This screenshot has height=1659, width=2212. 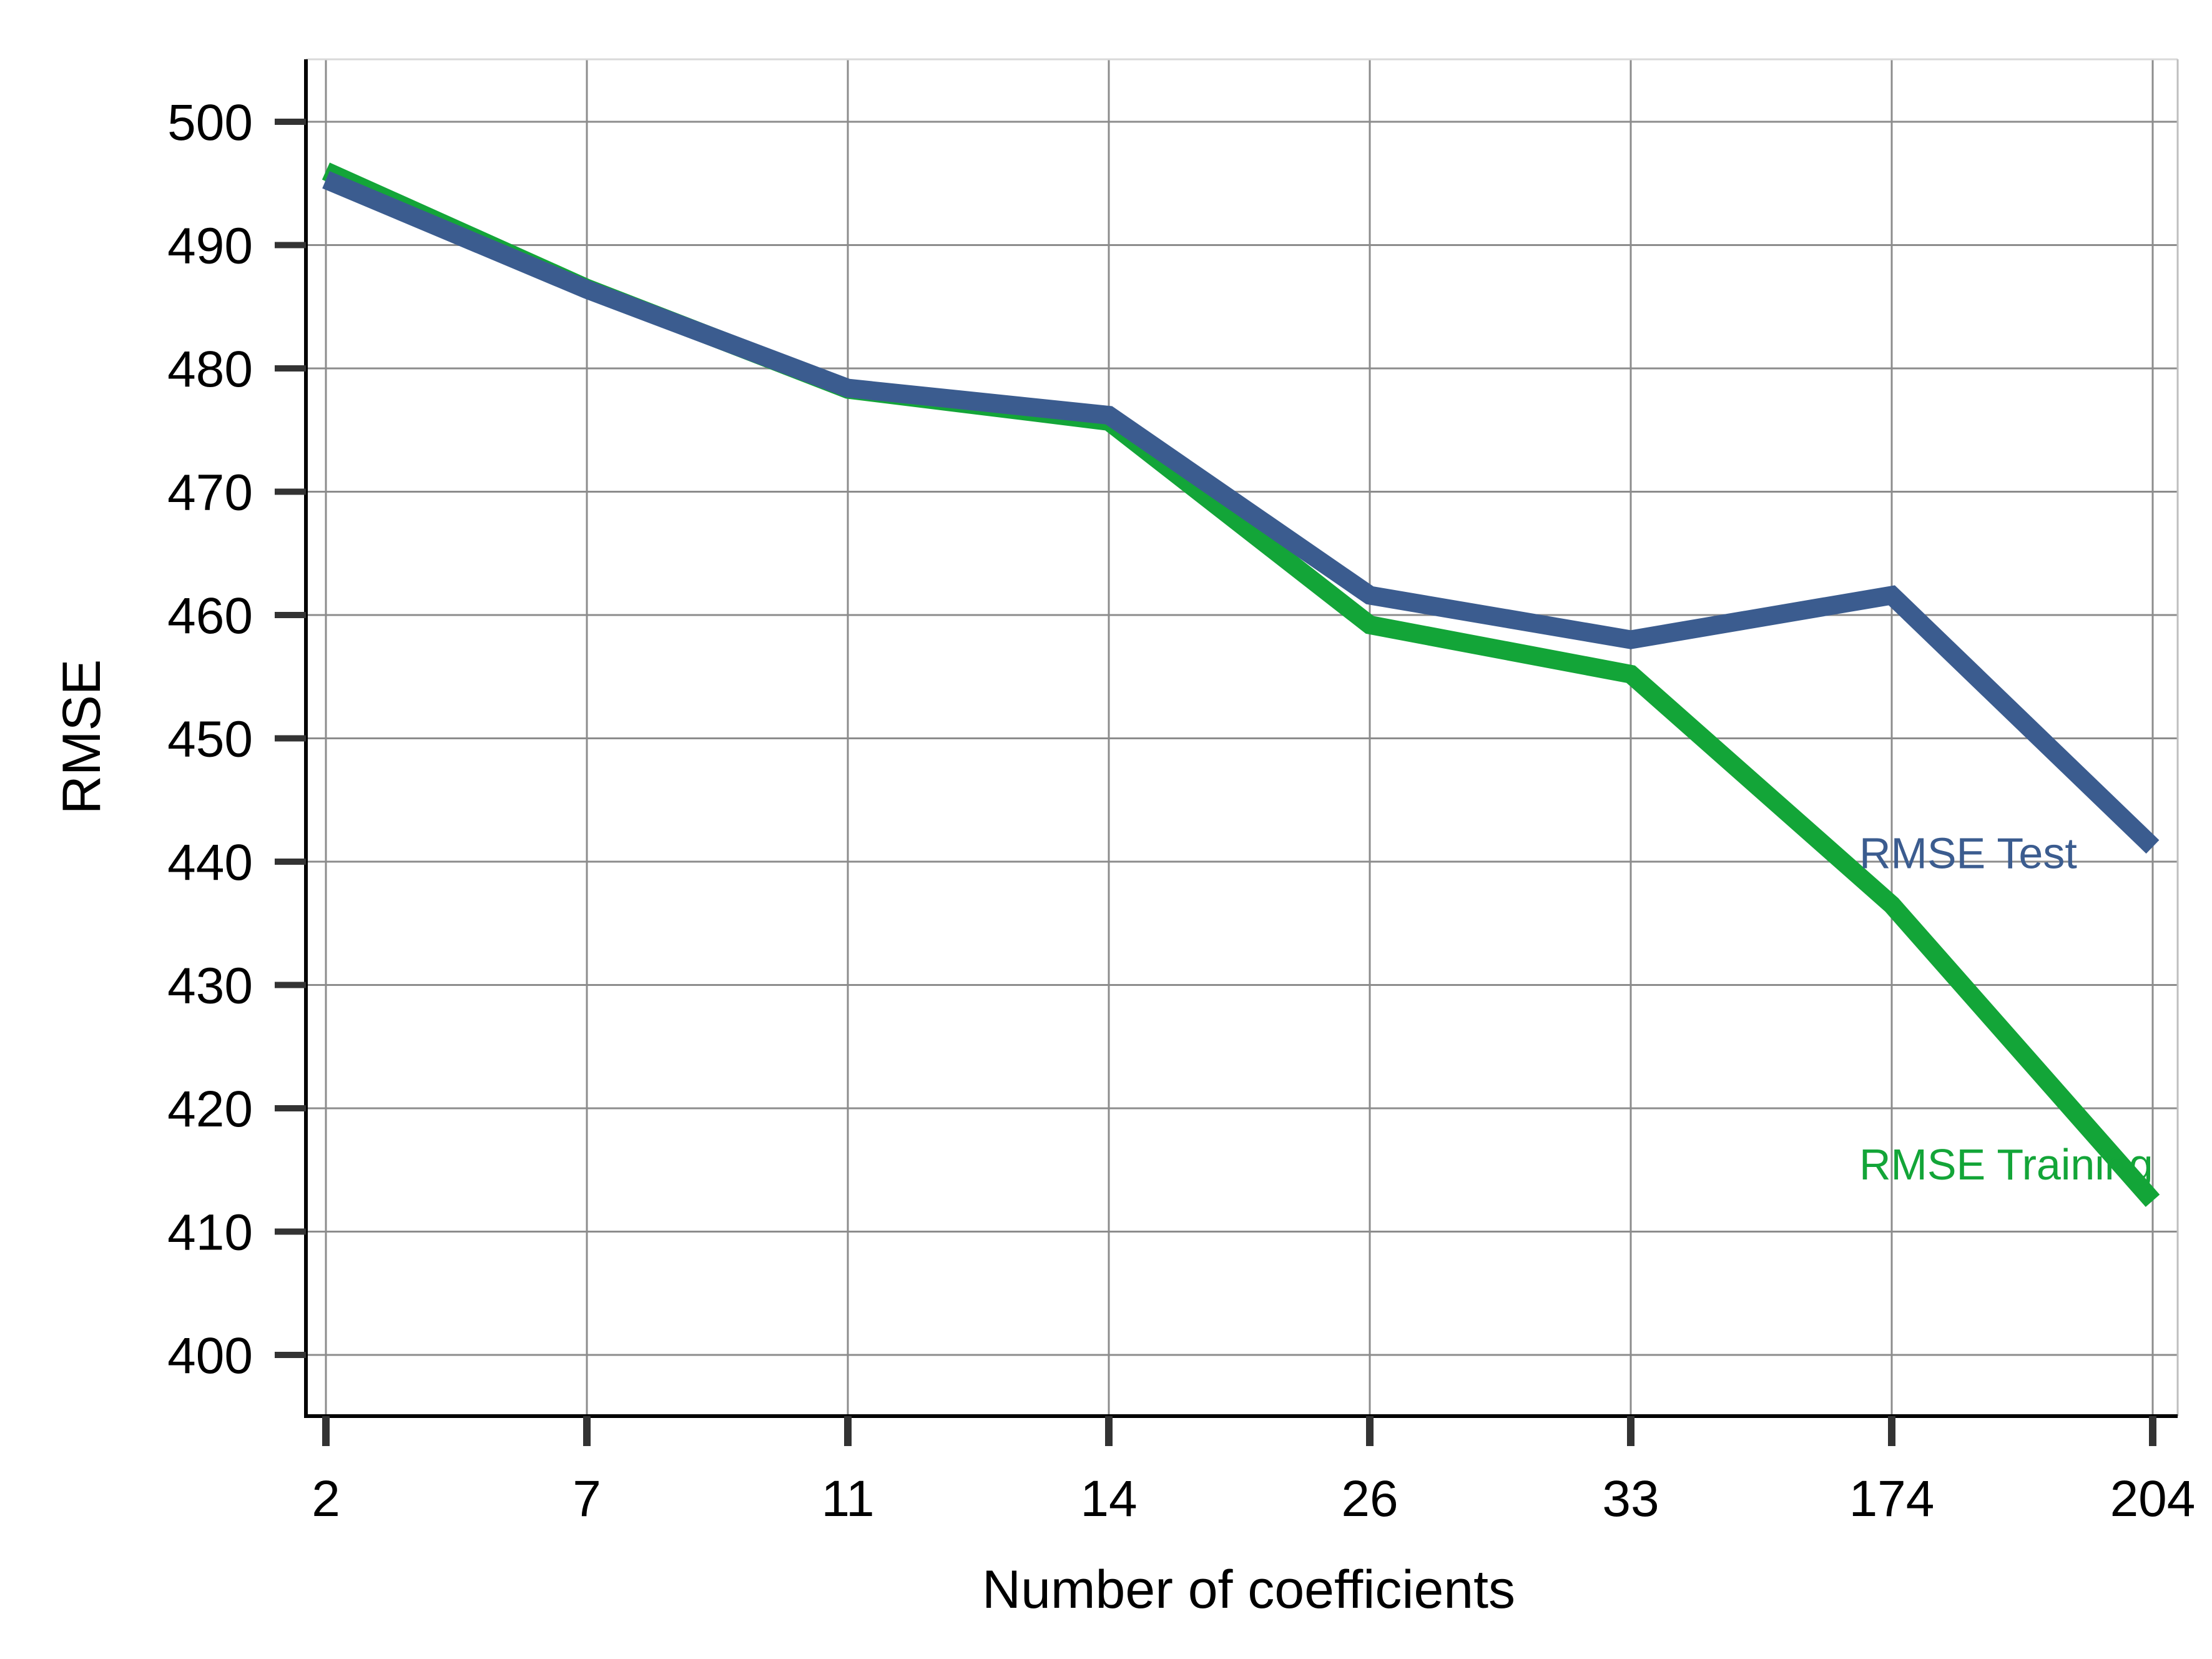 I want to click on y-axis-ticks: 400 410 420 430 440 450 460 470 480 490 500, so click(x=236, y=739).